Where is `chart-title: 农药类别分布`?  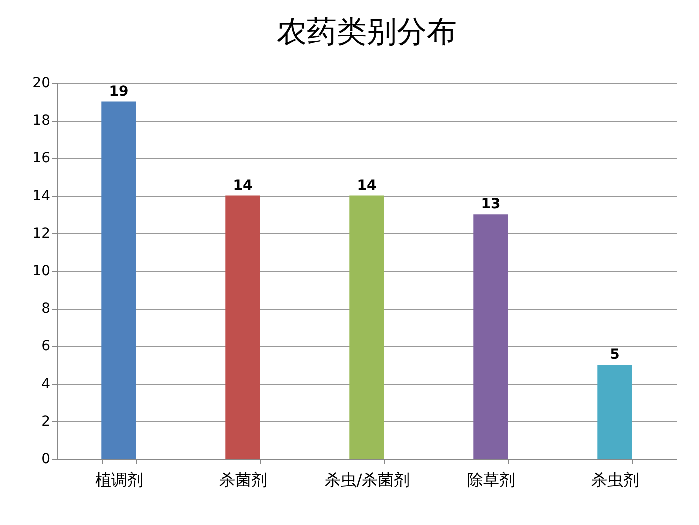 chart-title: 农药类别分布 is located at coordinates (367, 32).